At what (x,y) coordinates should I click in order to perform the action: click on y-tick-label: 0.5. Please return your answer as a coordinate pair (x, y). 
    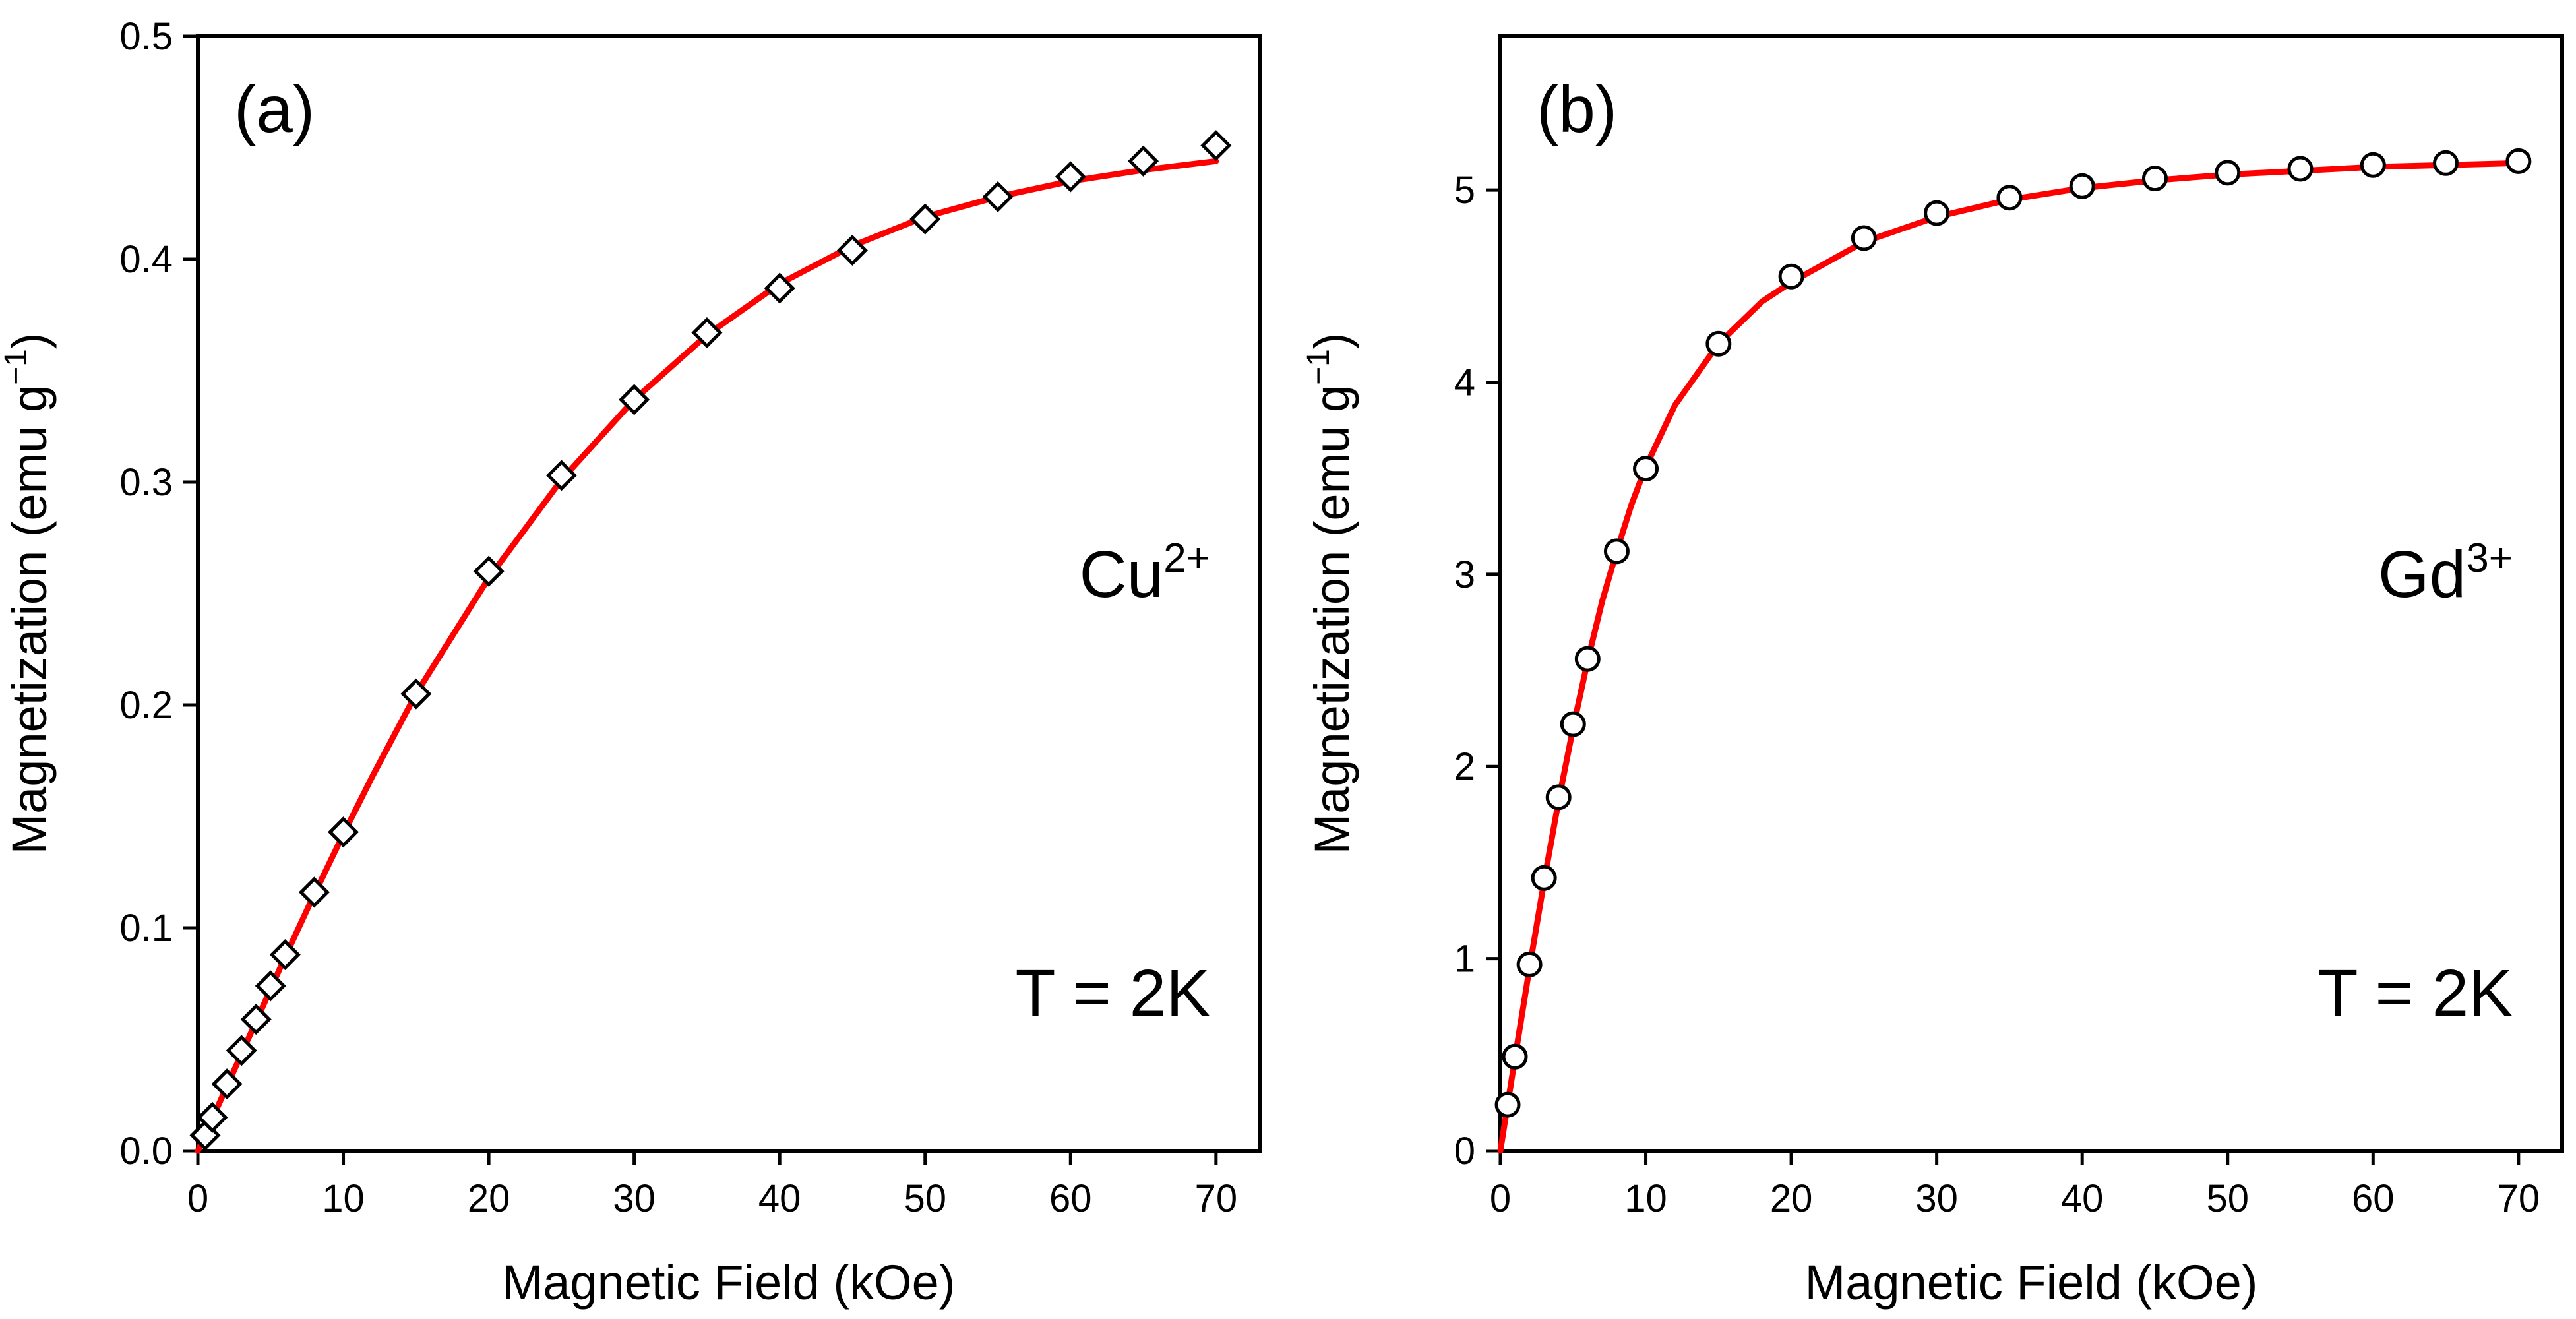
    Looking at the image, I should click on (146, 36).